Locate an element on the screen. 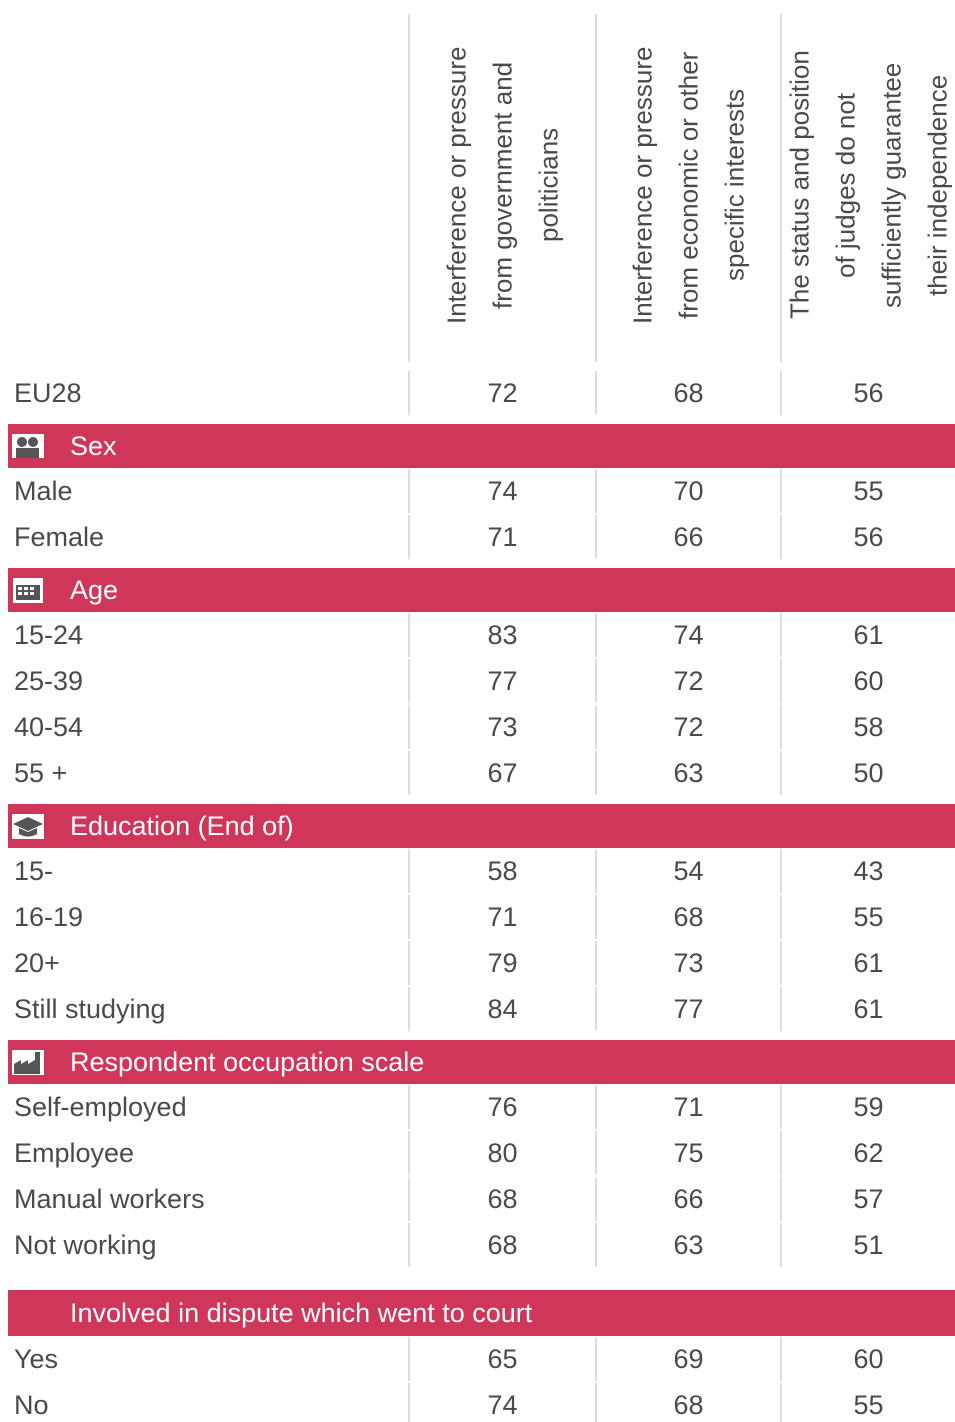  row-label: 20+ is located at coordinates (37, 962).